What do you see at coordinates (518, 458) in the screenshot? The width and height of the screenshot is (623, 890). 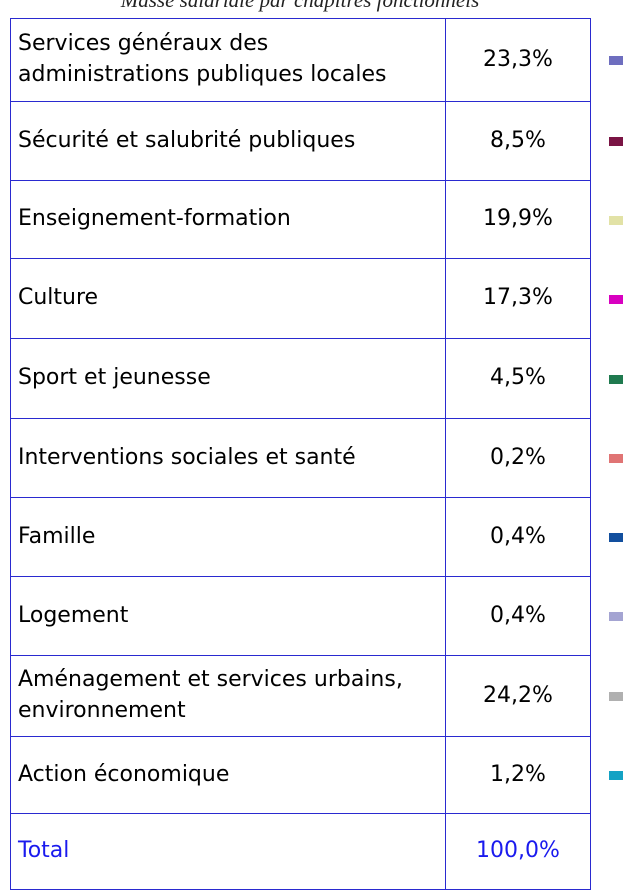 I see `row-value: 0,2%` at bounding box center [518, 458].